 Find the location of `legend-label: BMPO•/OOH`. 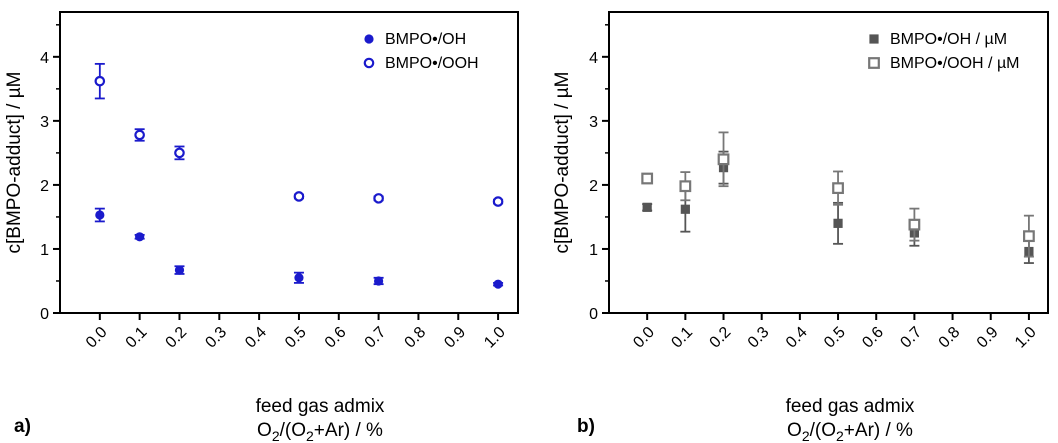

legend-label: BMPO•/OOH is located at coordinates (432, 63).